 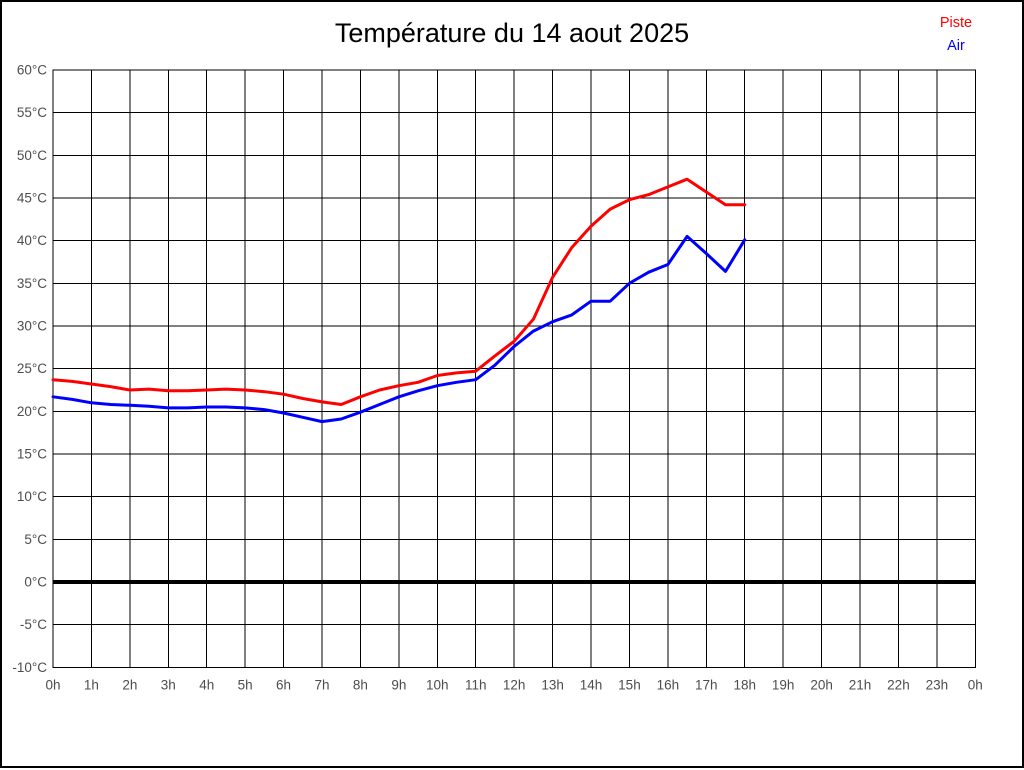 What do you see at coordinates (32, 453) in the screenshot?
I see `y-tick-label: 15°C` at bounding box center [32, 453].